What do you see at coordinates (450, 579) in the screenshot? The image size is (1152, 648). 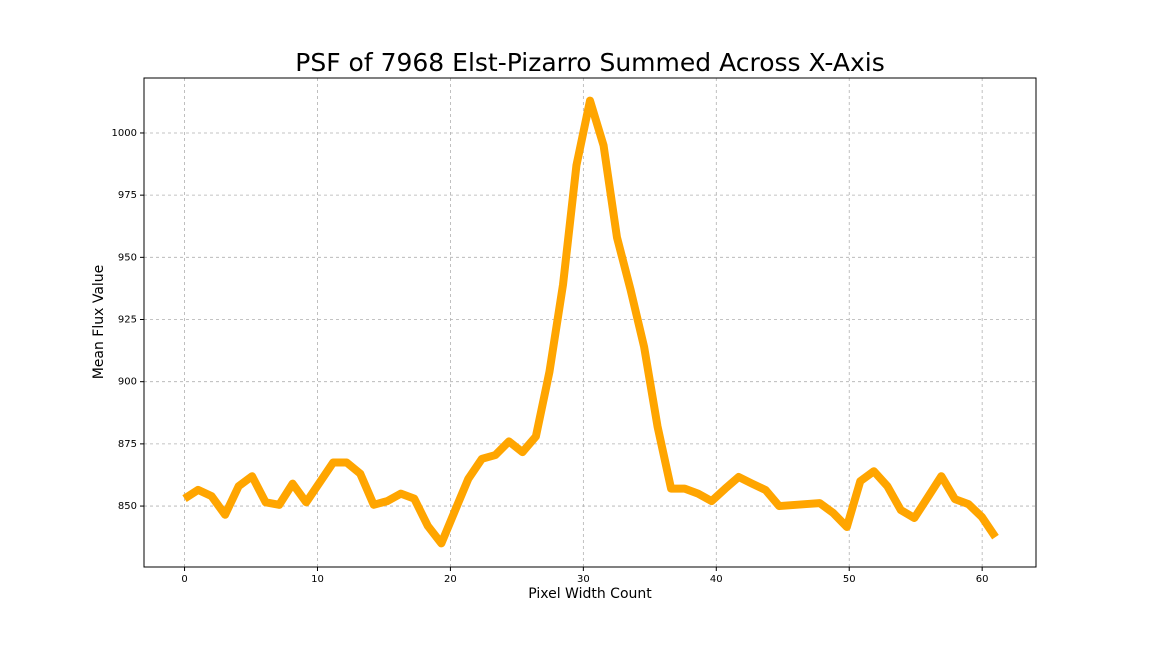 I see `x-tick-label: 20` at bounding box center [450, 579].